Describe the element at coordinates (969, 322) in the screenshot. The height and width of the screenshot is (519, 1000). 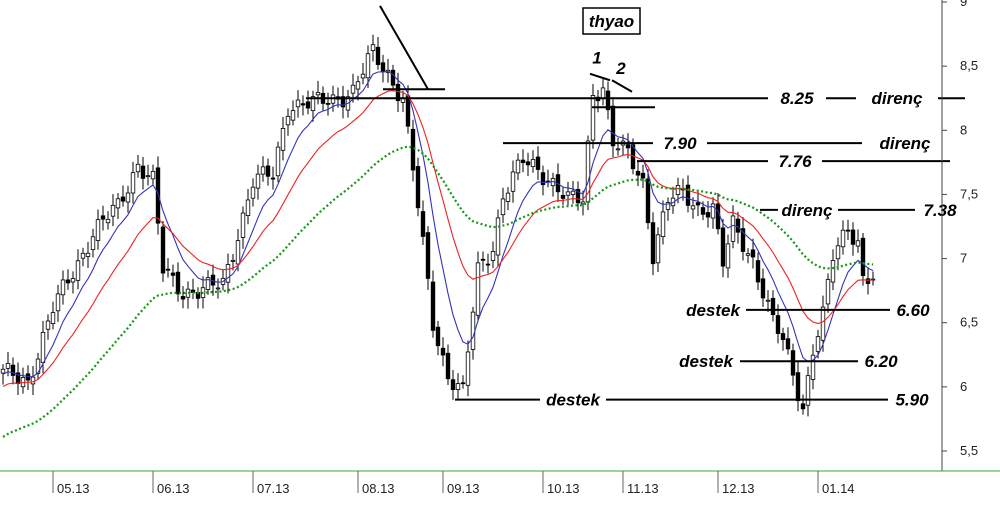
I see `y-tick-label: 6,5` at that location.